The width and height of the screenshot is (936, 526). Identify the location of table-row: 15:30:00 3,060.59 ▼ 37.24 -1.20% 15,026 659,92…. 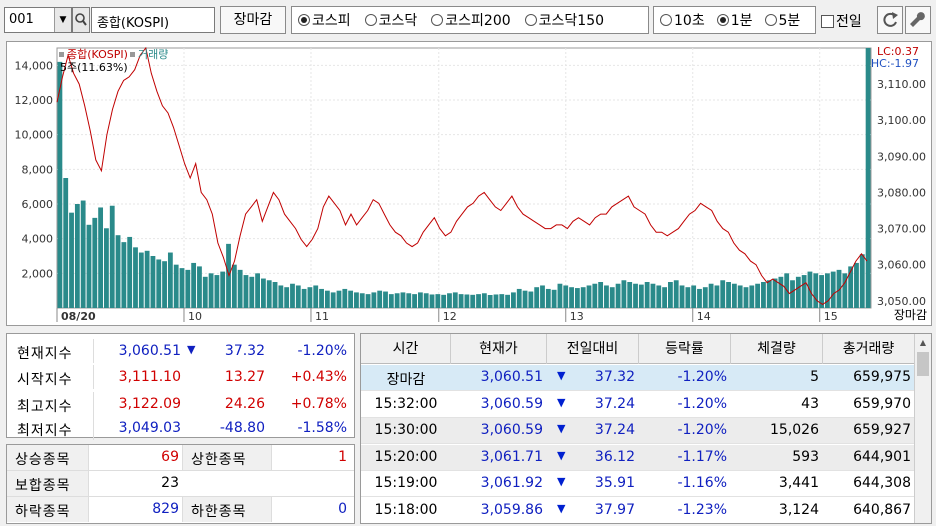
(638, 431).